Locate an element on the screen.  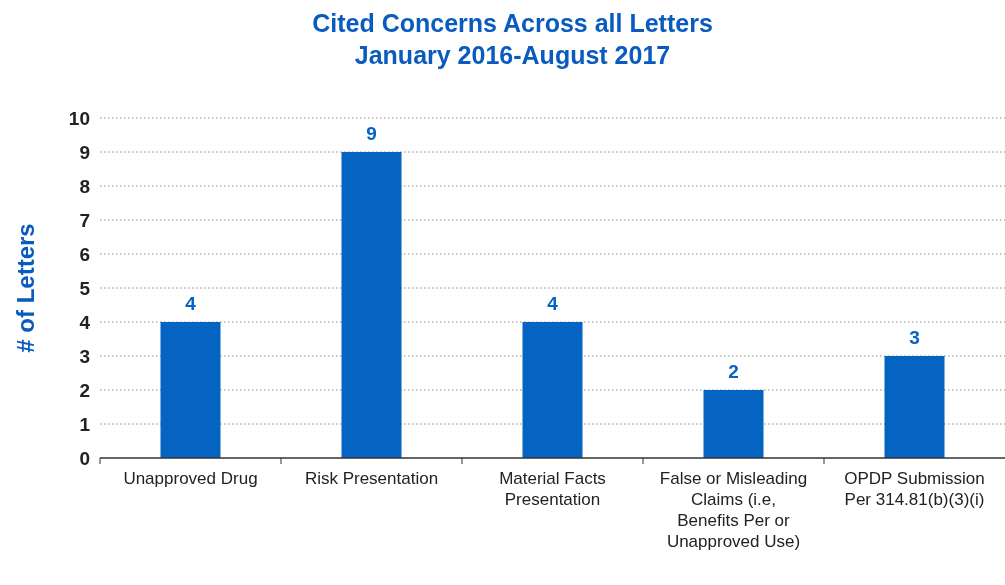
y-tick-label: 1 is located at coordinates (85, 424).